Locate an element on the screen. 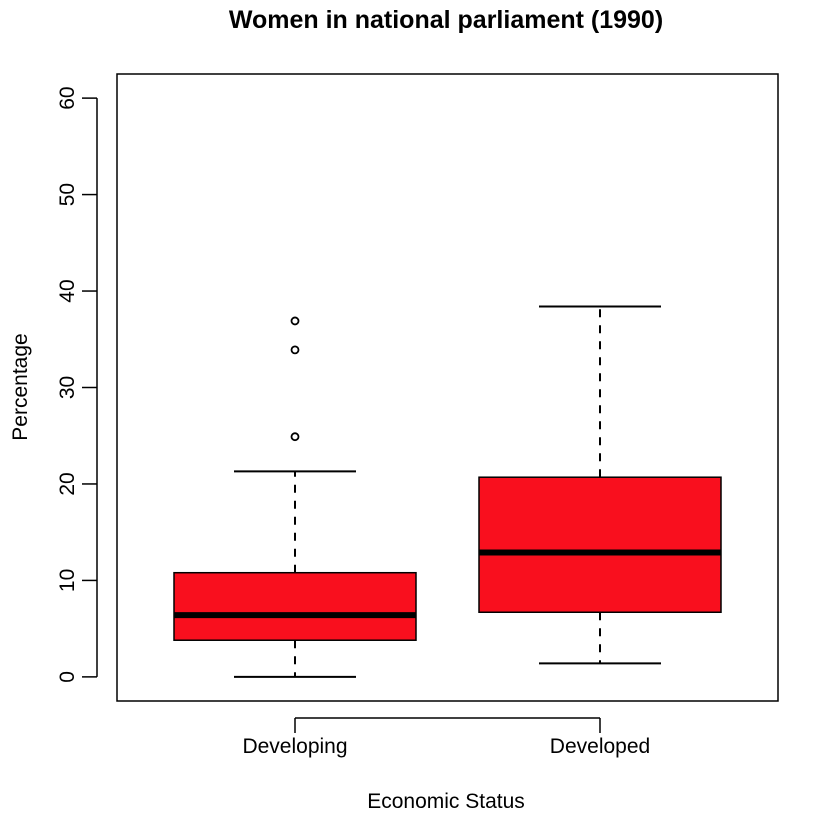  y-axis-title: Percentage is located at coordinates (20, 386).